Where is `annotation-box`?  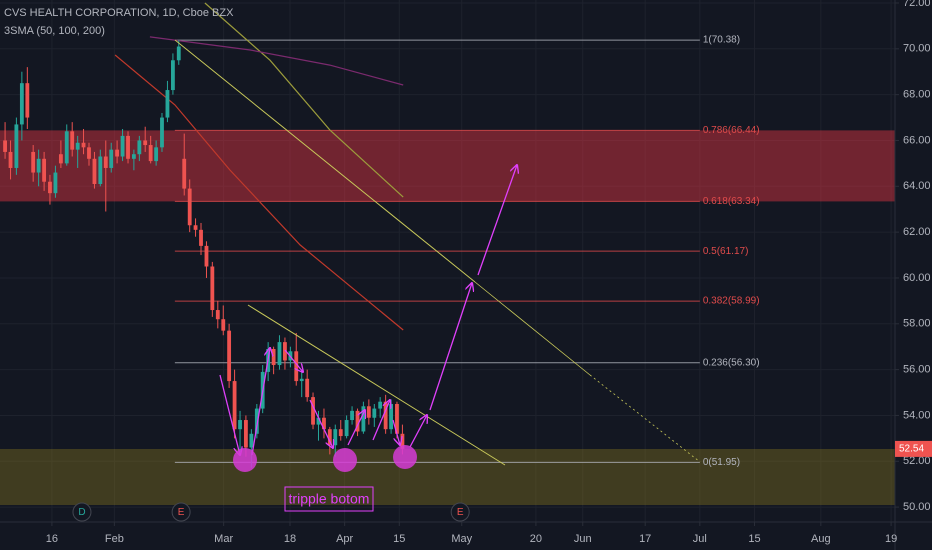 annotation-box is located at coordinates (329, 499).